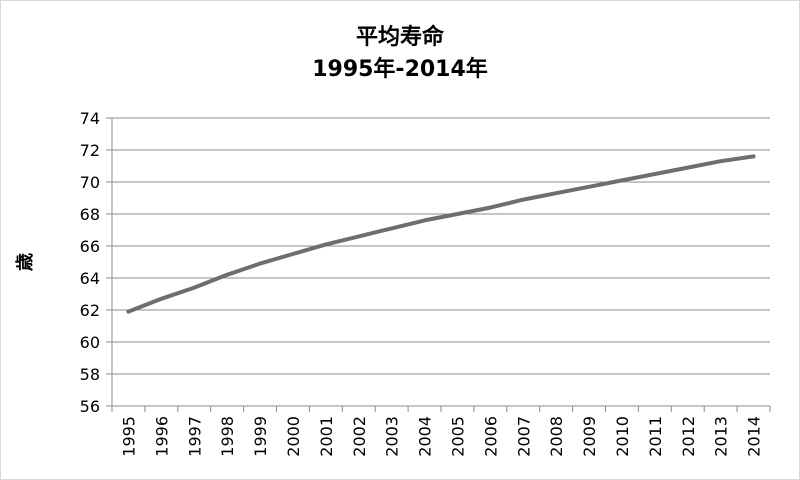 Image resolution: width=800 pixels, height=480 pixels. What do you see at coordinates (392, 436) in the screenshot?
I see `x-tick-label-2003: 2003` at bounding box center [392, 436].